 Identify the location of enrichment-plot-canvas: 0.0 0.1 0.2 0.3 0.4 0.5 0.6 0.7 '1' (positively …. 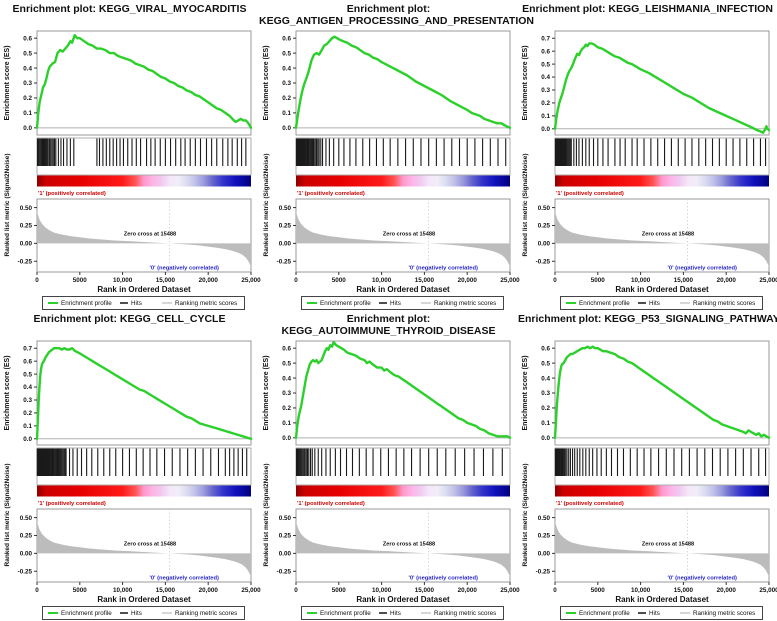
(649, 170).